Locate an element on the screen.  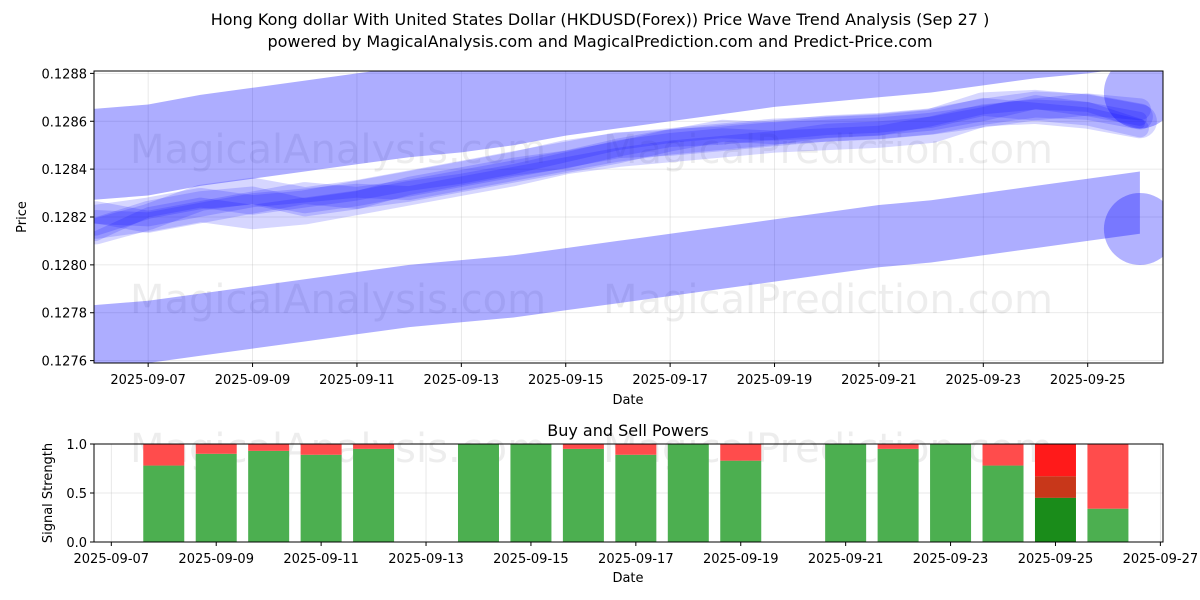
price-y-tick-label: 0.1276 is located at coordinates (65, 362).